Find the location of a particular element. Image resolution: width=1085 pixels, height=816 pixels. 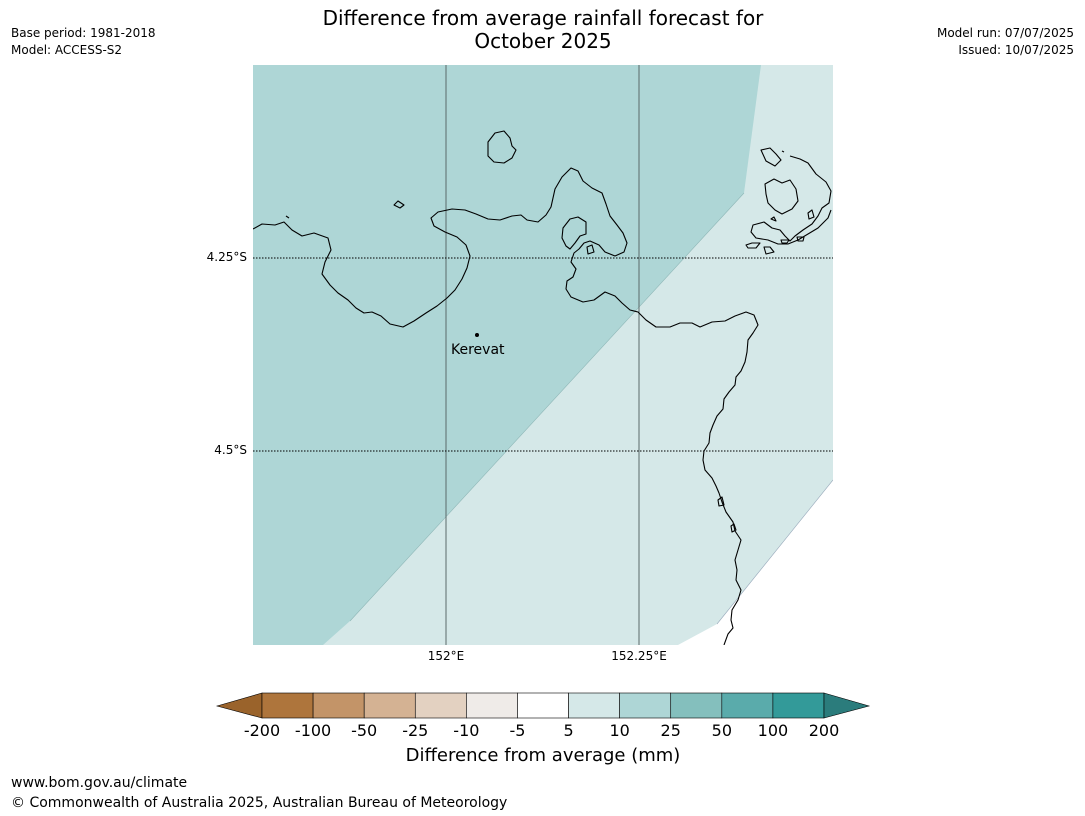

issued-date: Issued: 10/07/2025 is located at coordinates (1016, 50).